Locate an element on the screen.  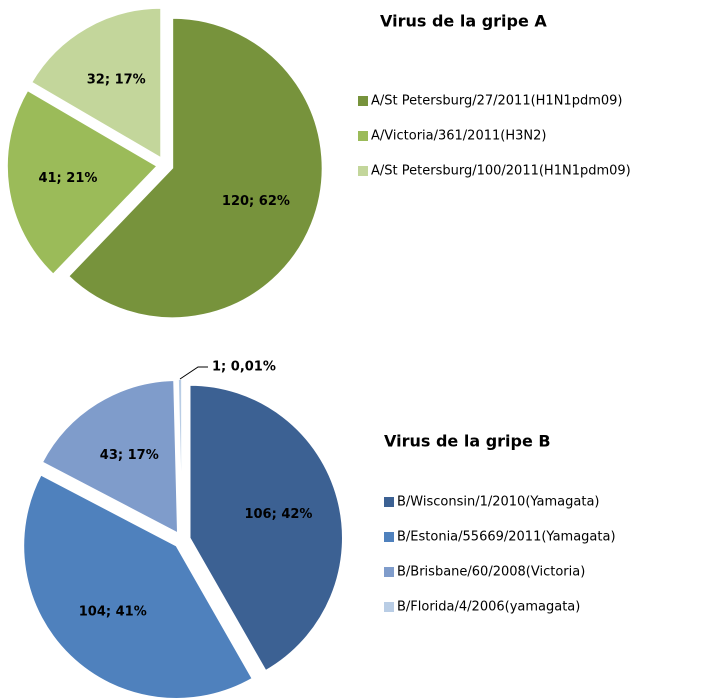
legend-label: A/Victoria/361/2011(H3N2) is located at coordinates (458, 136).